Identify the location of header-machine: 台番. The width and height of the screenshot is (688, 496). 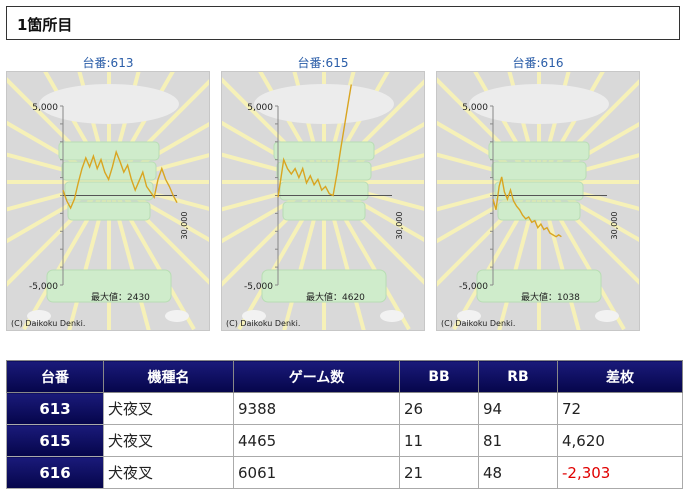
(55, 376).